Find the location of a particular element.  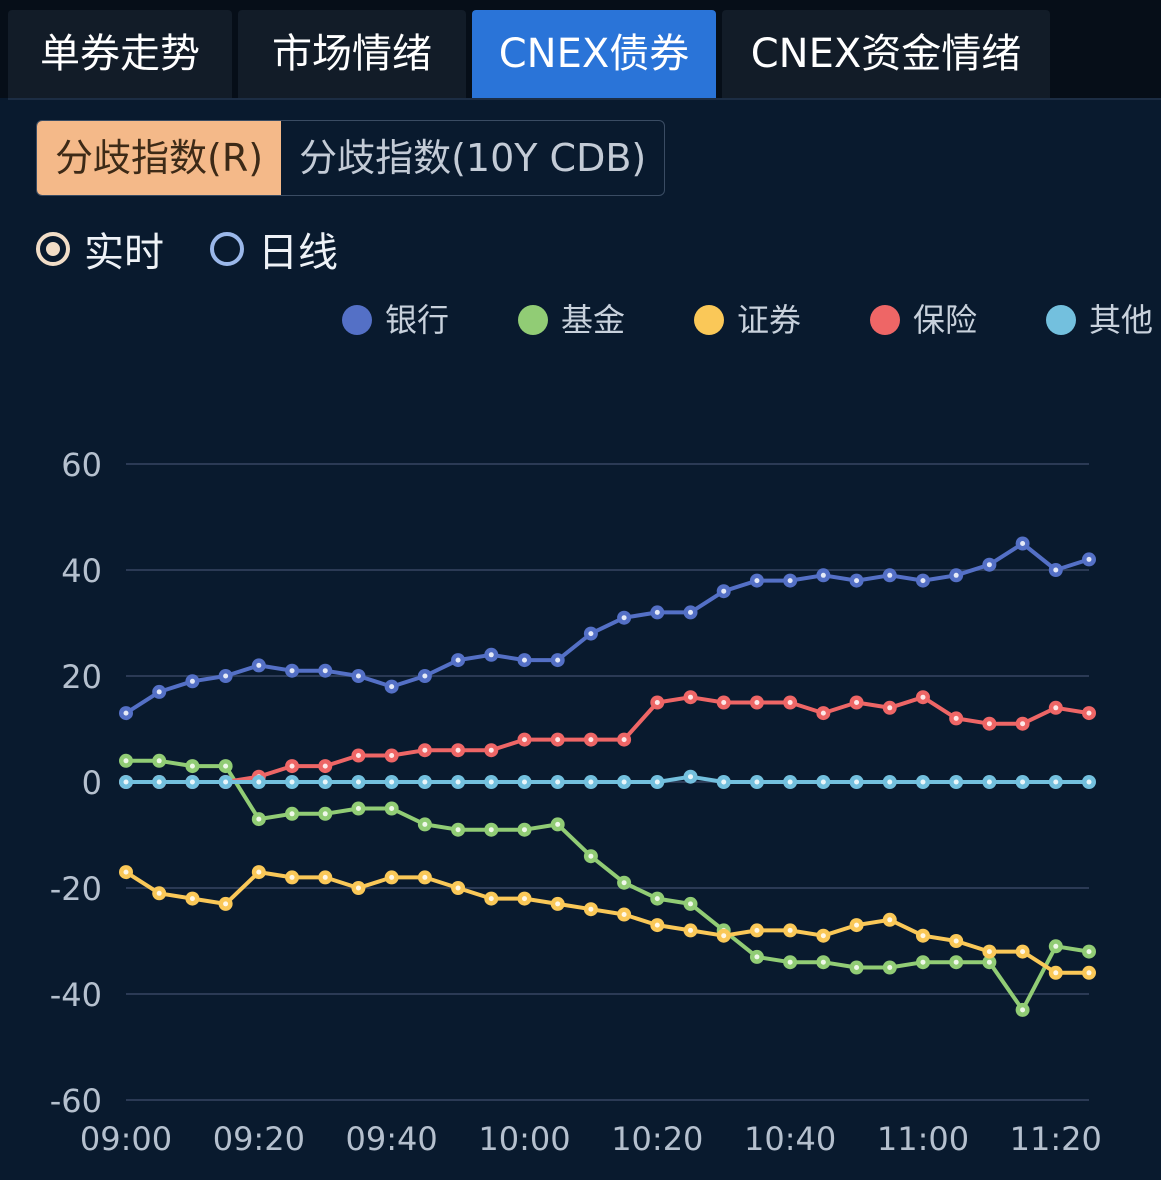

legend-label: 银行 is located at coordinates (417, 320).